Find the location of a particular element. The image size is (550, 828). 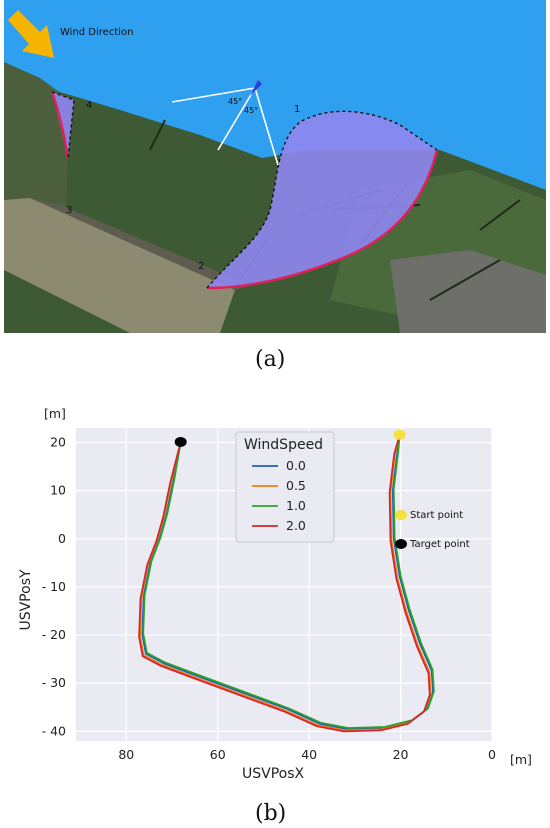

pier is located at coordinates (119, 265).